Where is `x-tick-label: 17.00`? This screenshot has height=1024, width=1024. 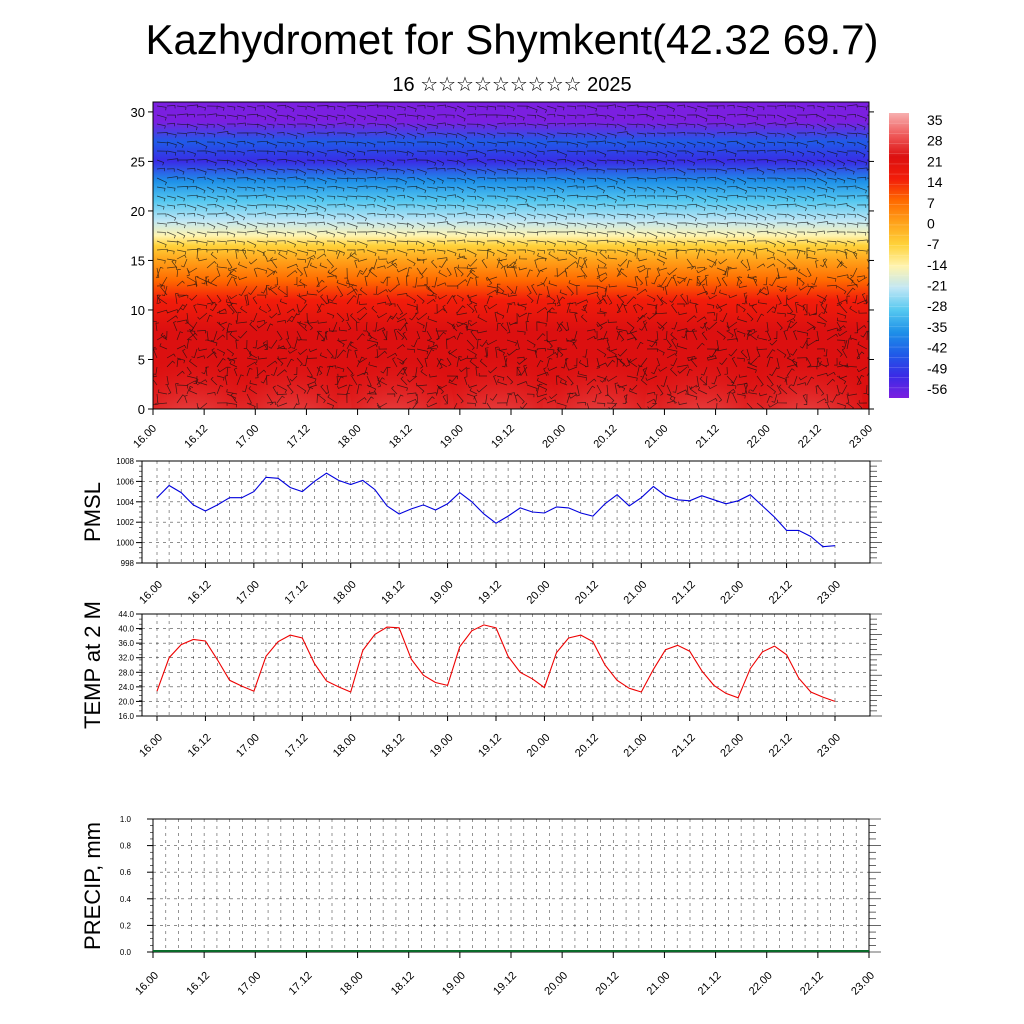
x-tick-label: 17.00 is located at coordinates (248, 746).